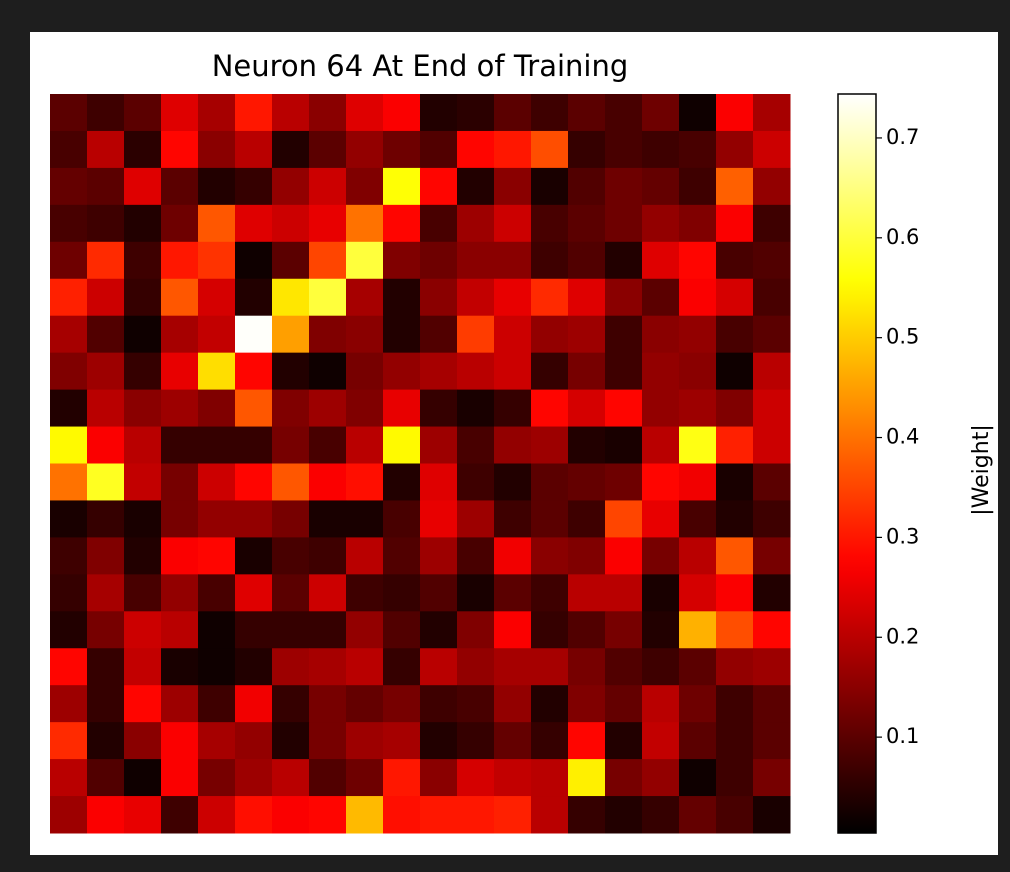 The image size is (1010, 872). I want to click on colorbar-tick-label: 0.6, so click(902, 237).